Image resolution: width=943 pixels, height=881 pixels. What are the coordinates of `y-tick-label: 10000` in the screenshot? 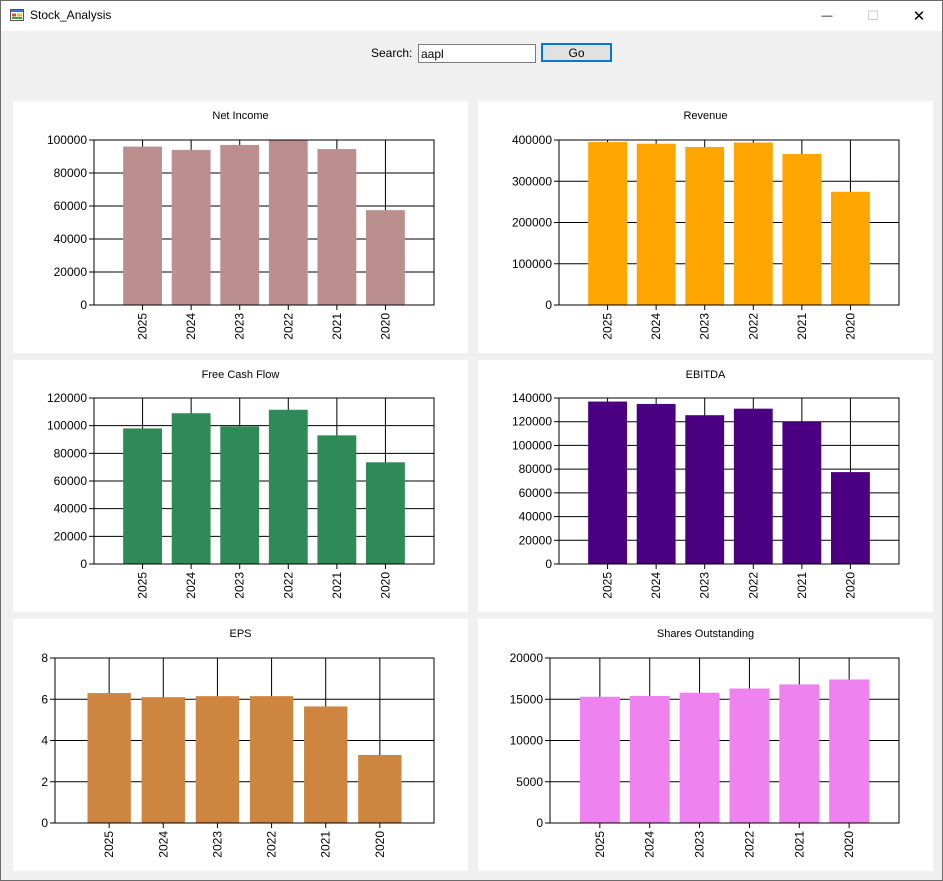 It's located at (527, 741).